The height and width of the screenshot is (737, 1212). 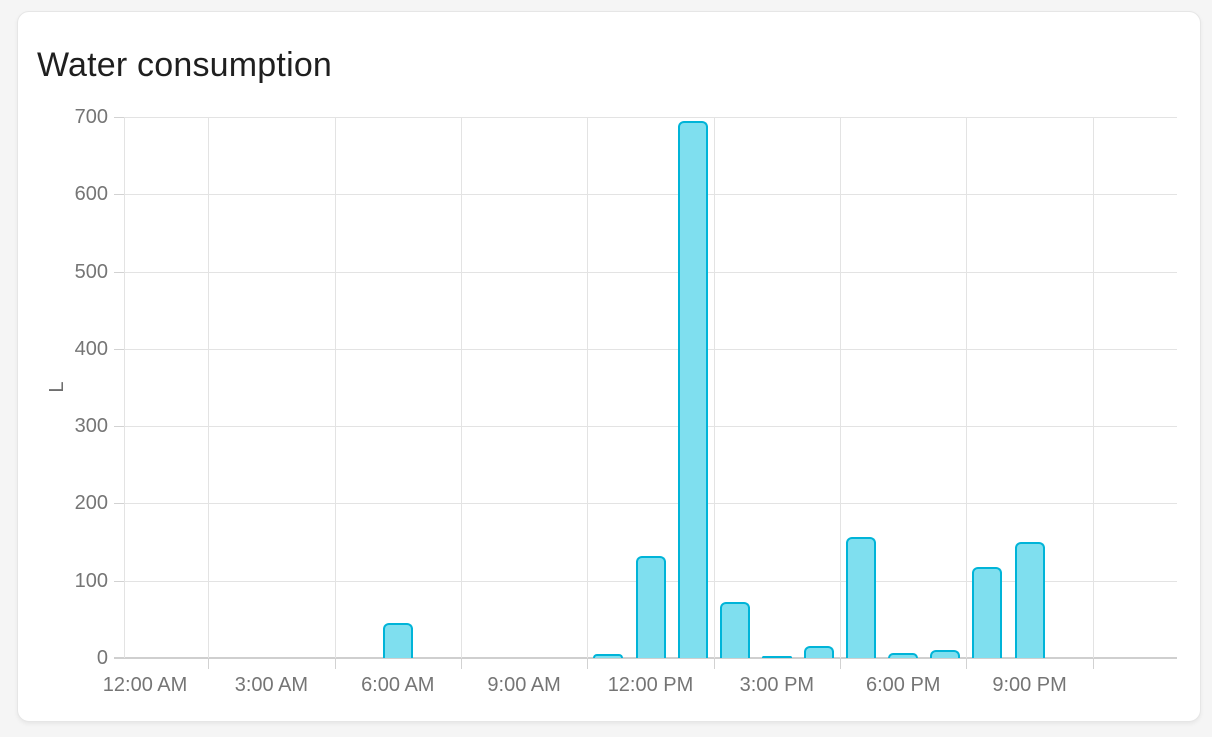 What do you see at coordinates (91, 271) in the screenshot?
I see `y-axis-label-500: 500` at bounding box center [91, 271].